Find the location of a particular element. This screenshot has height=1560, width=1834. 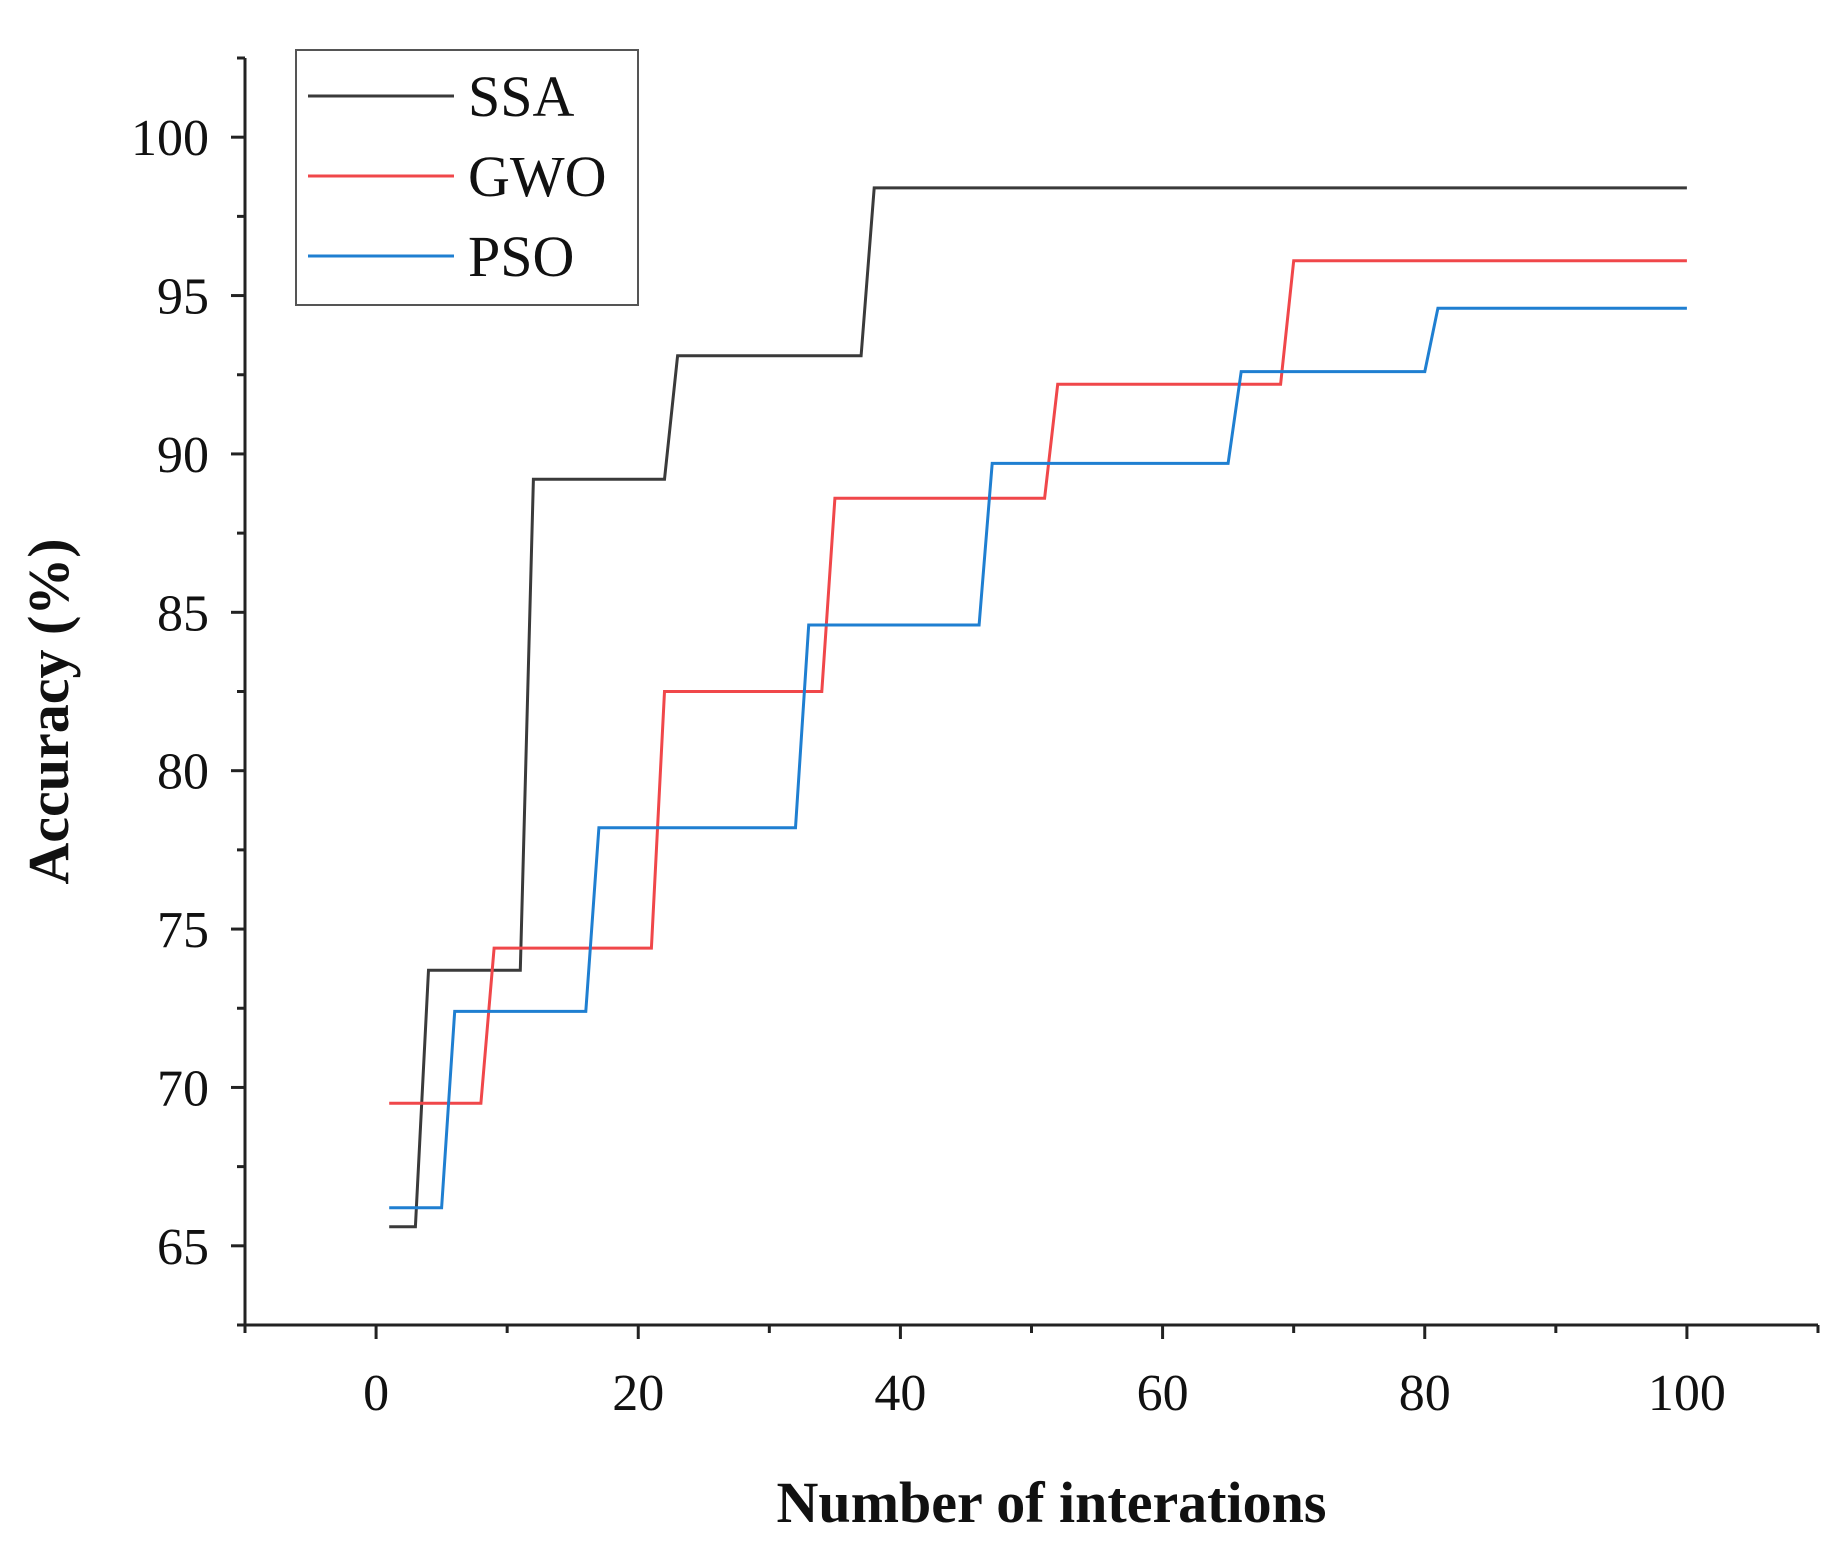

x-tick-label: 40 is located at coordinates (900, 1393).